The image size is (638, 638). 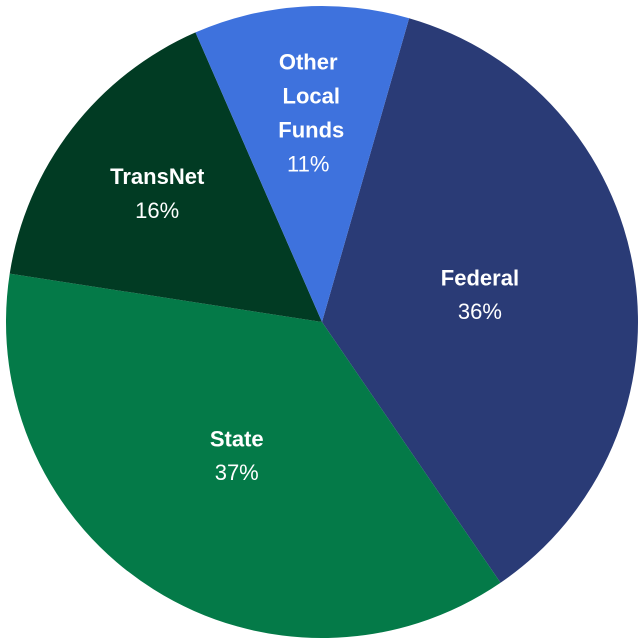 What do you see at coordinates (237, 472) in the screenshot?
I see `value-label: 37%` at bounding box center [237, 472].